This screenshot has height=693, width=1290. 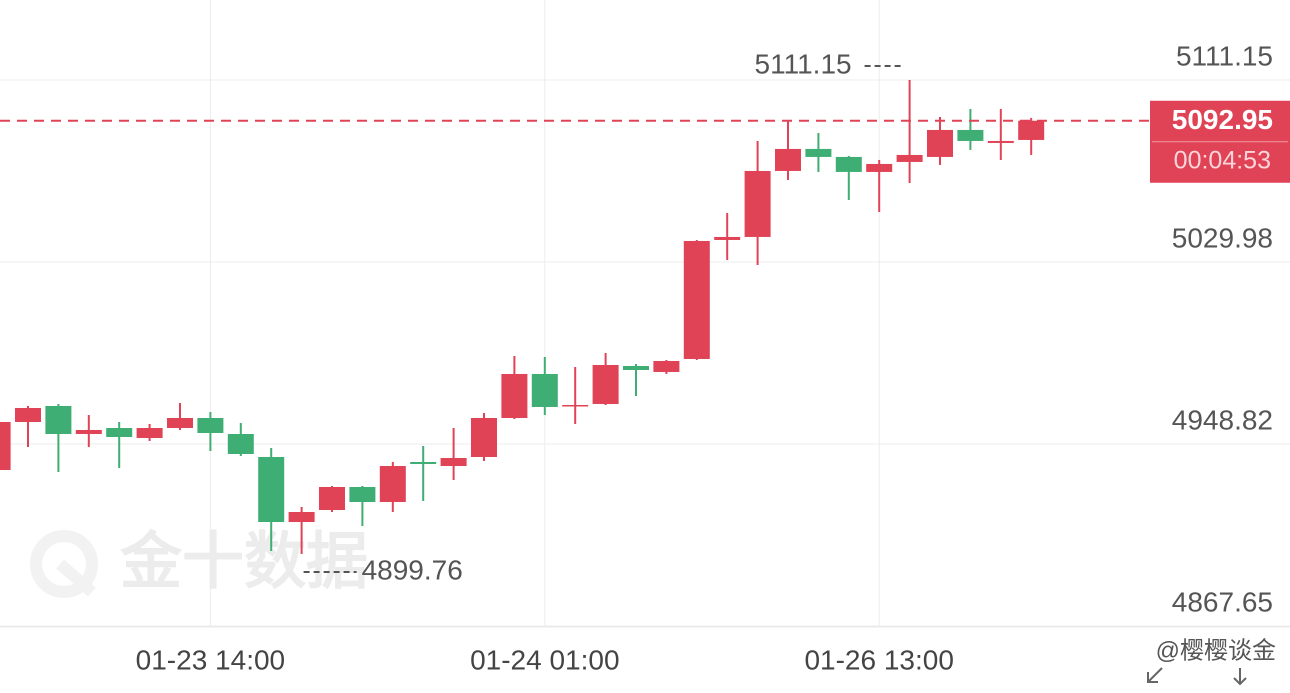 What do you see at coordinates (64, 564) in the screenshot?
I see `watermark-logo` at bounding box center [64, 564].